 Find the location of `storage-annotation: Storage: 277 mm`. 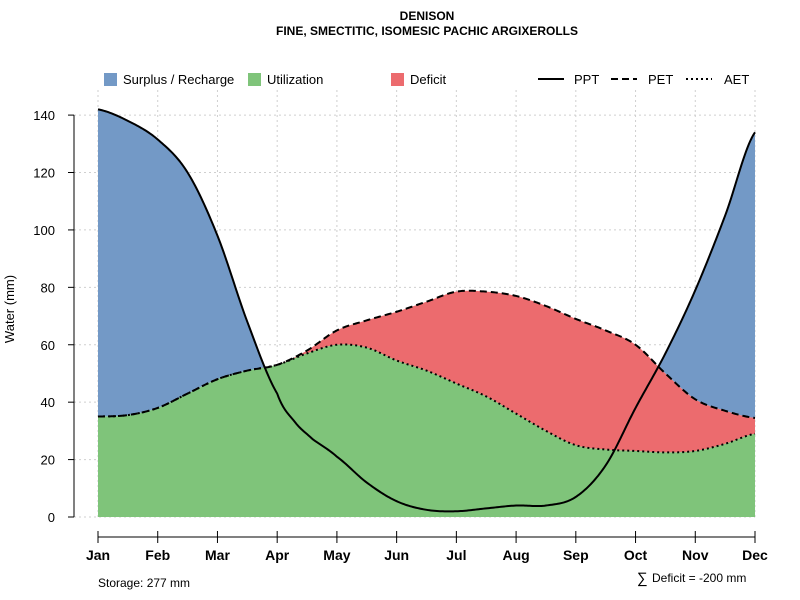

storage-annotation: Storage: 277 mm is located at coordinates (144, 583).